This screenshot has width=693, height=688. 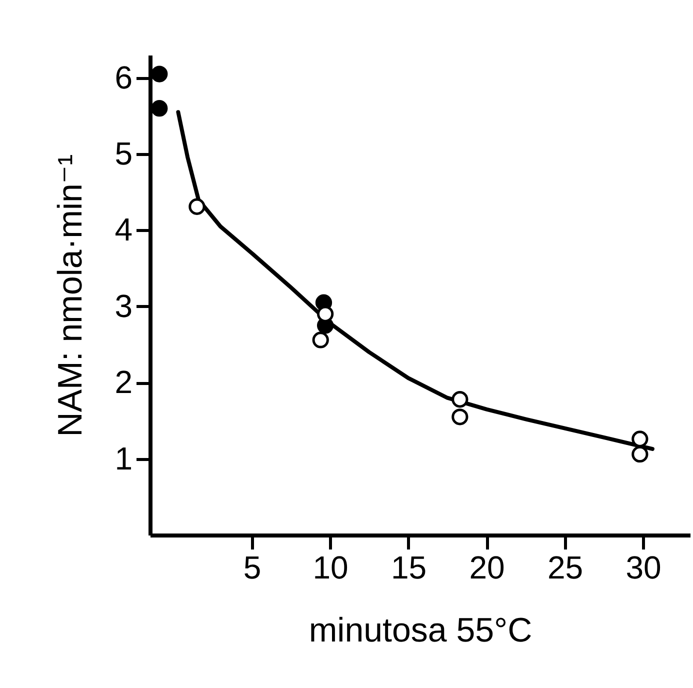 I want to click on x-tick-label: 15, so click(x=408, y=568).